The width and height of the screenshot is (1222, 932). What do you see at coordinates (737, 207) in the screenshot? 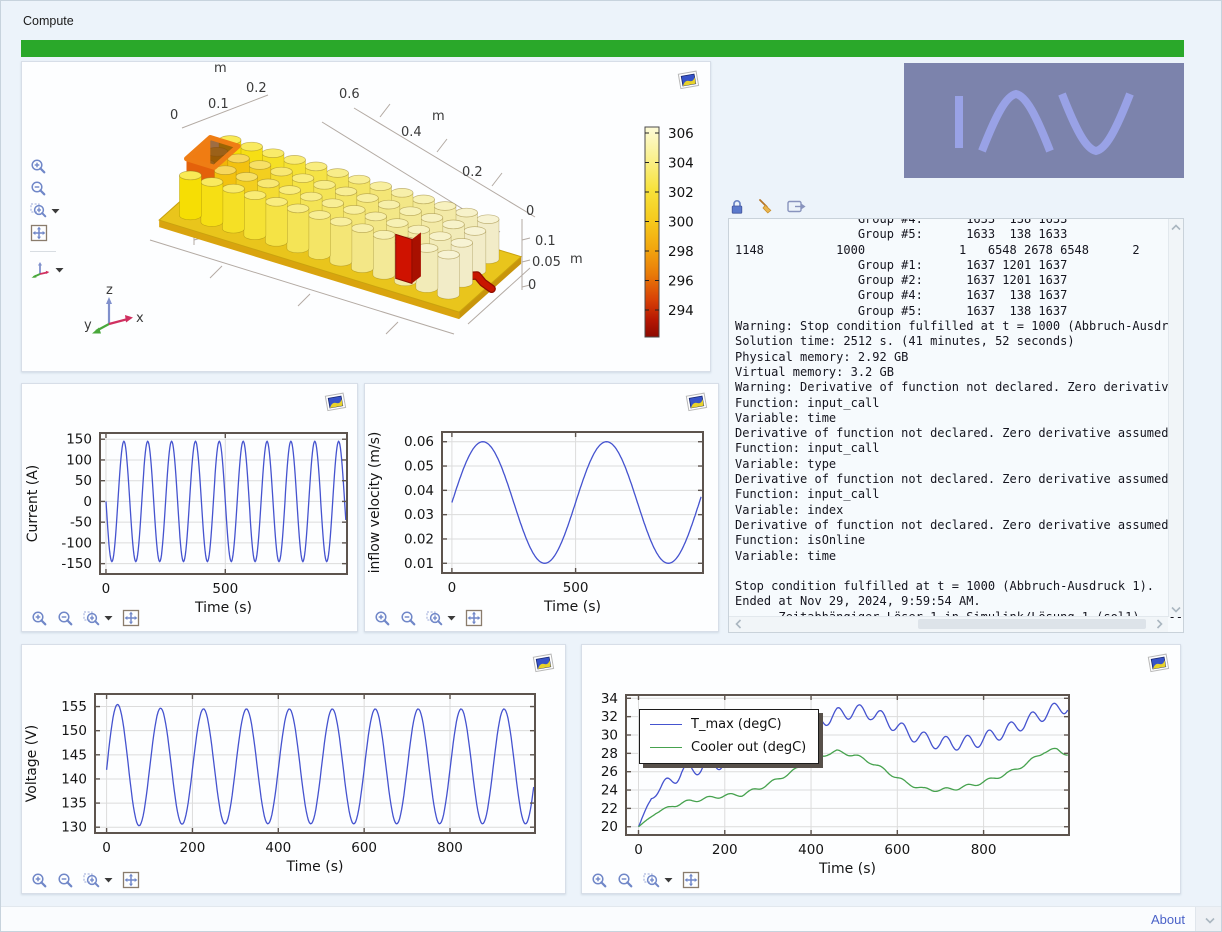
I see `lock-icon` at bounding box center [737, 207].